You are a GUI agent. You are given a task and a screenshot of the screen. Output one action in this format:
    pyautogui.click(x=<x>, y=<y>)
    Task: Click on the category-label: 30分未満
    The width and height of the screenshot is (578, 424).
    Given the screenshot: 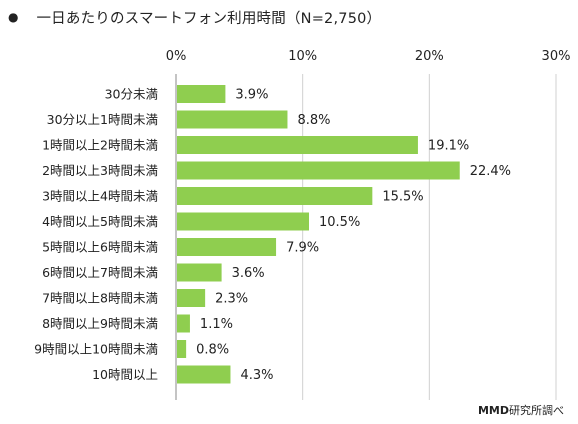 What is the action you would take?
    pyautogui.click(x=131, y=94)
    